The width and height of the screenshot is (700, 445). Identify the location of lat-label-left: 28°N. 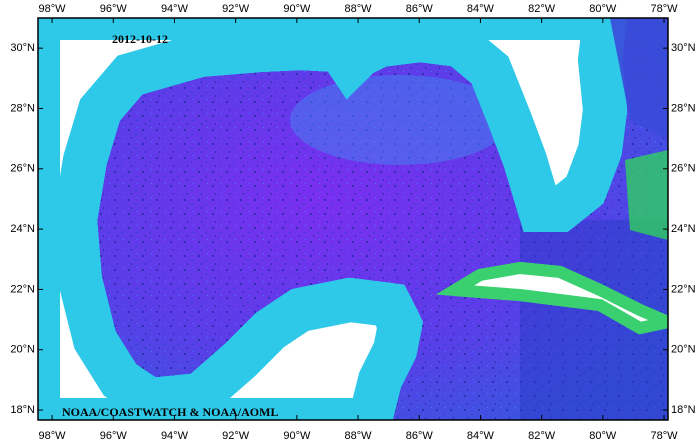
(22, 108).